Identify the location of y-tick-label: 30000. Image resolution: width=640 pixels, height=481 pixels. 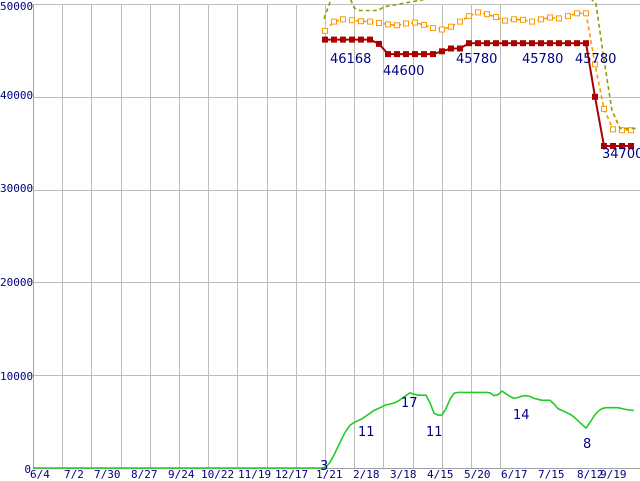
(17, 188).